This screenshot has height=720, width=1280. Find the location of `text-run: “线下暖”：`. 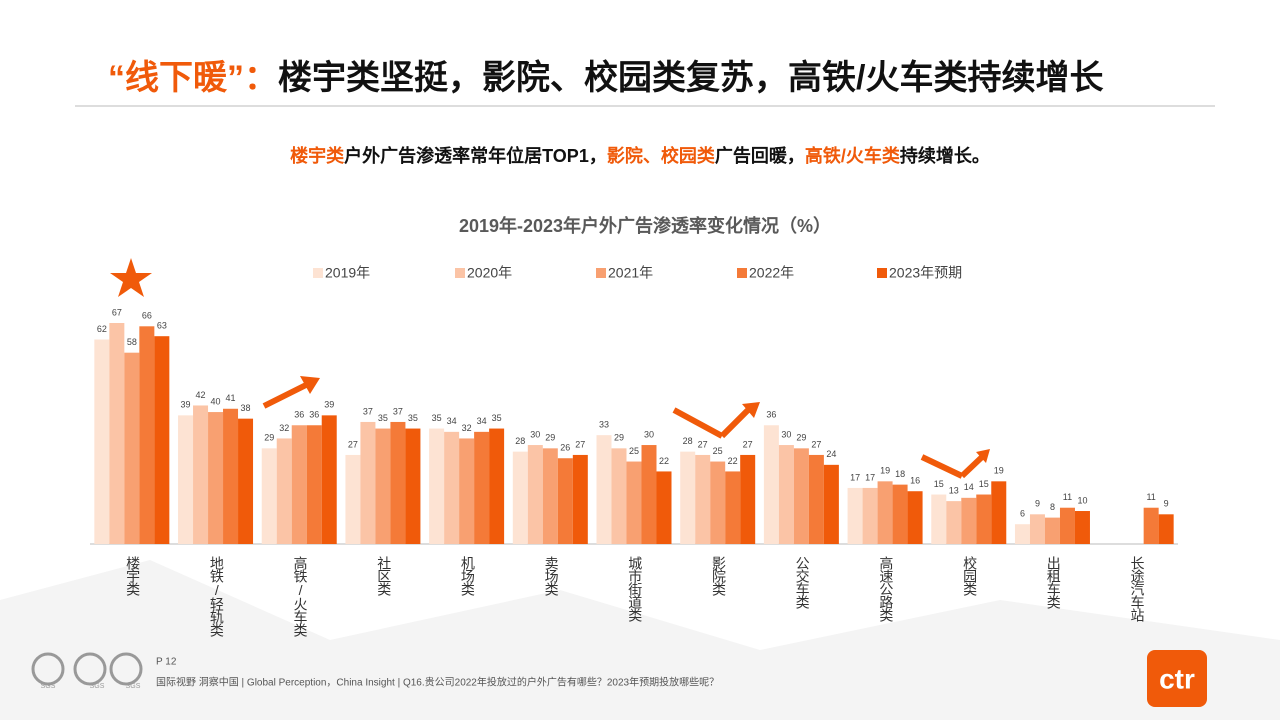

text-run: “线下暖”： is located at coordinates (193, 78).